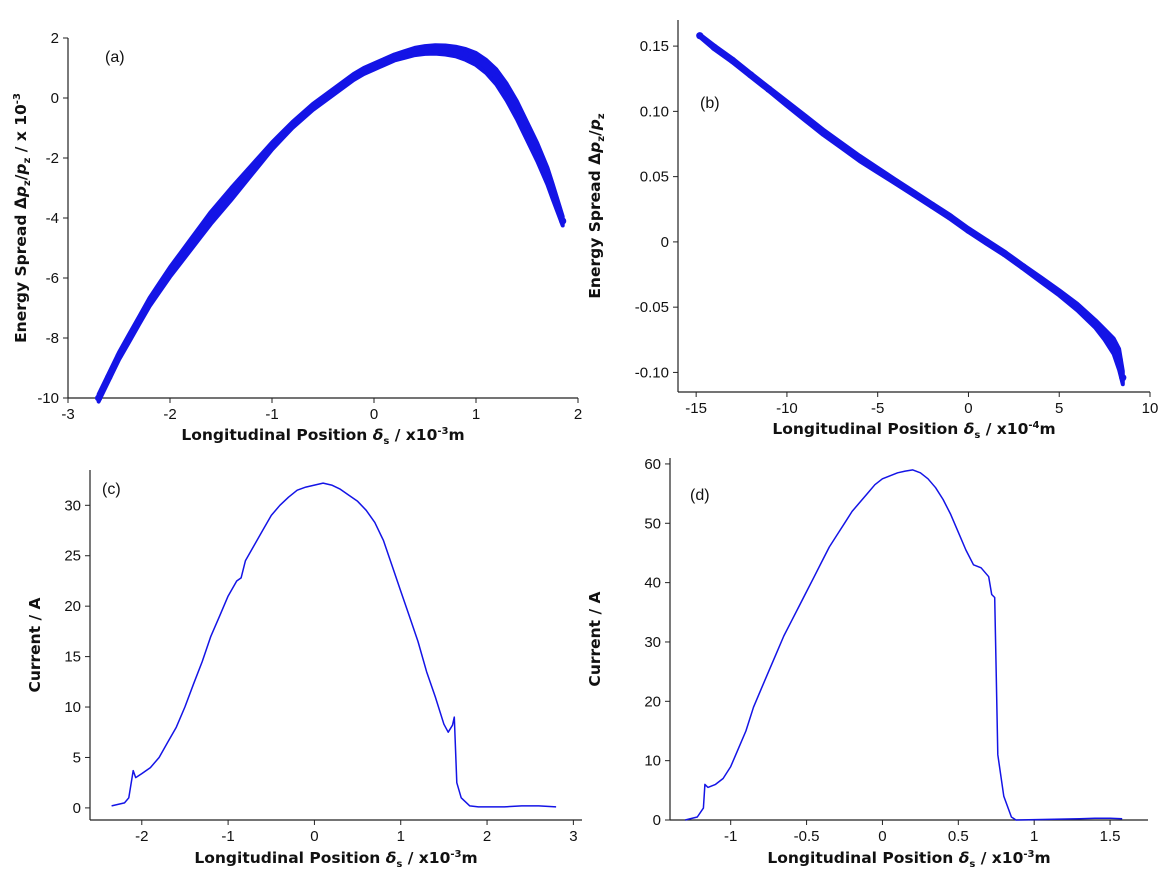  I want to click on x-tick-label: 3, so click(573, 836).